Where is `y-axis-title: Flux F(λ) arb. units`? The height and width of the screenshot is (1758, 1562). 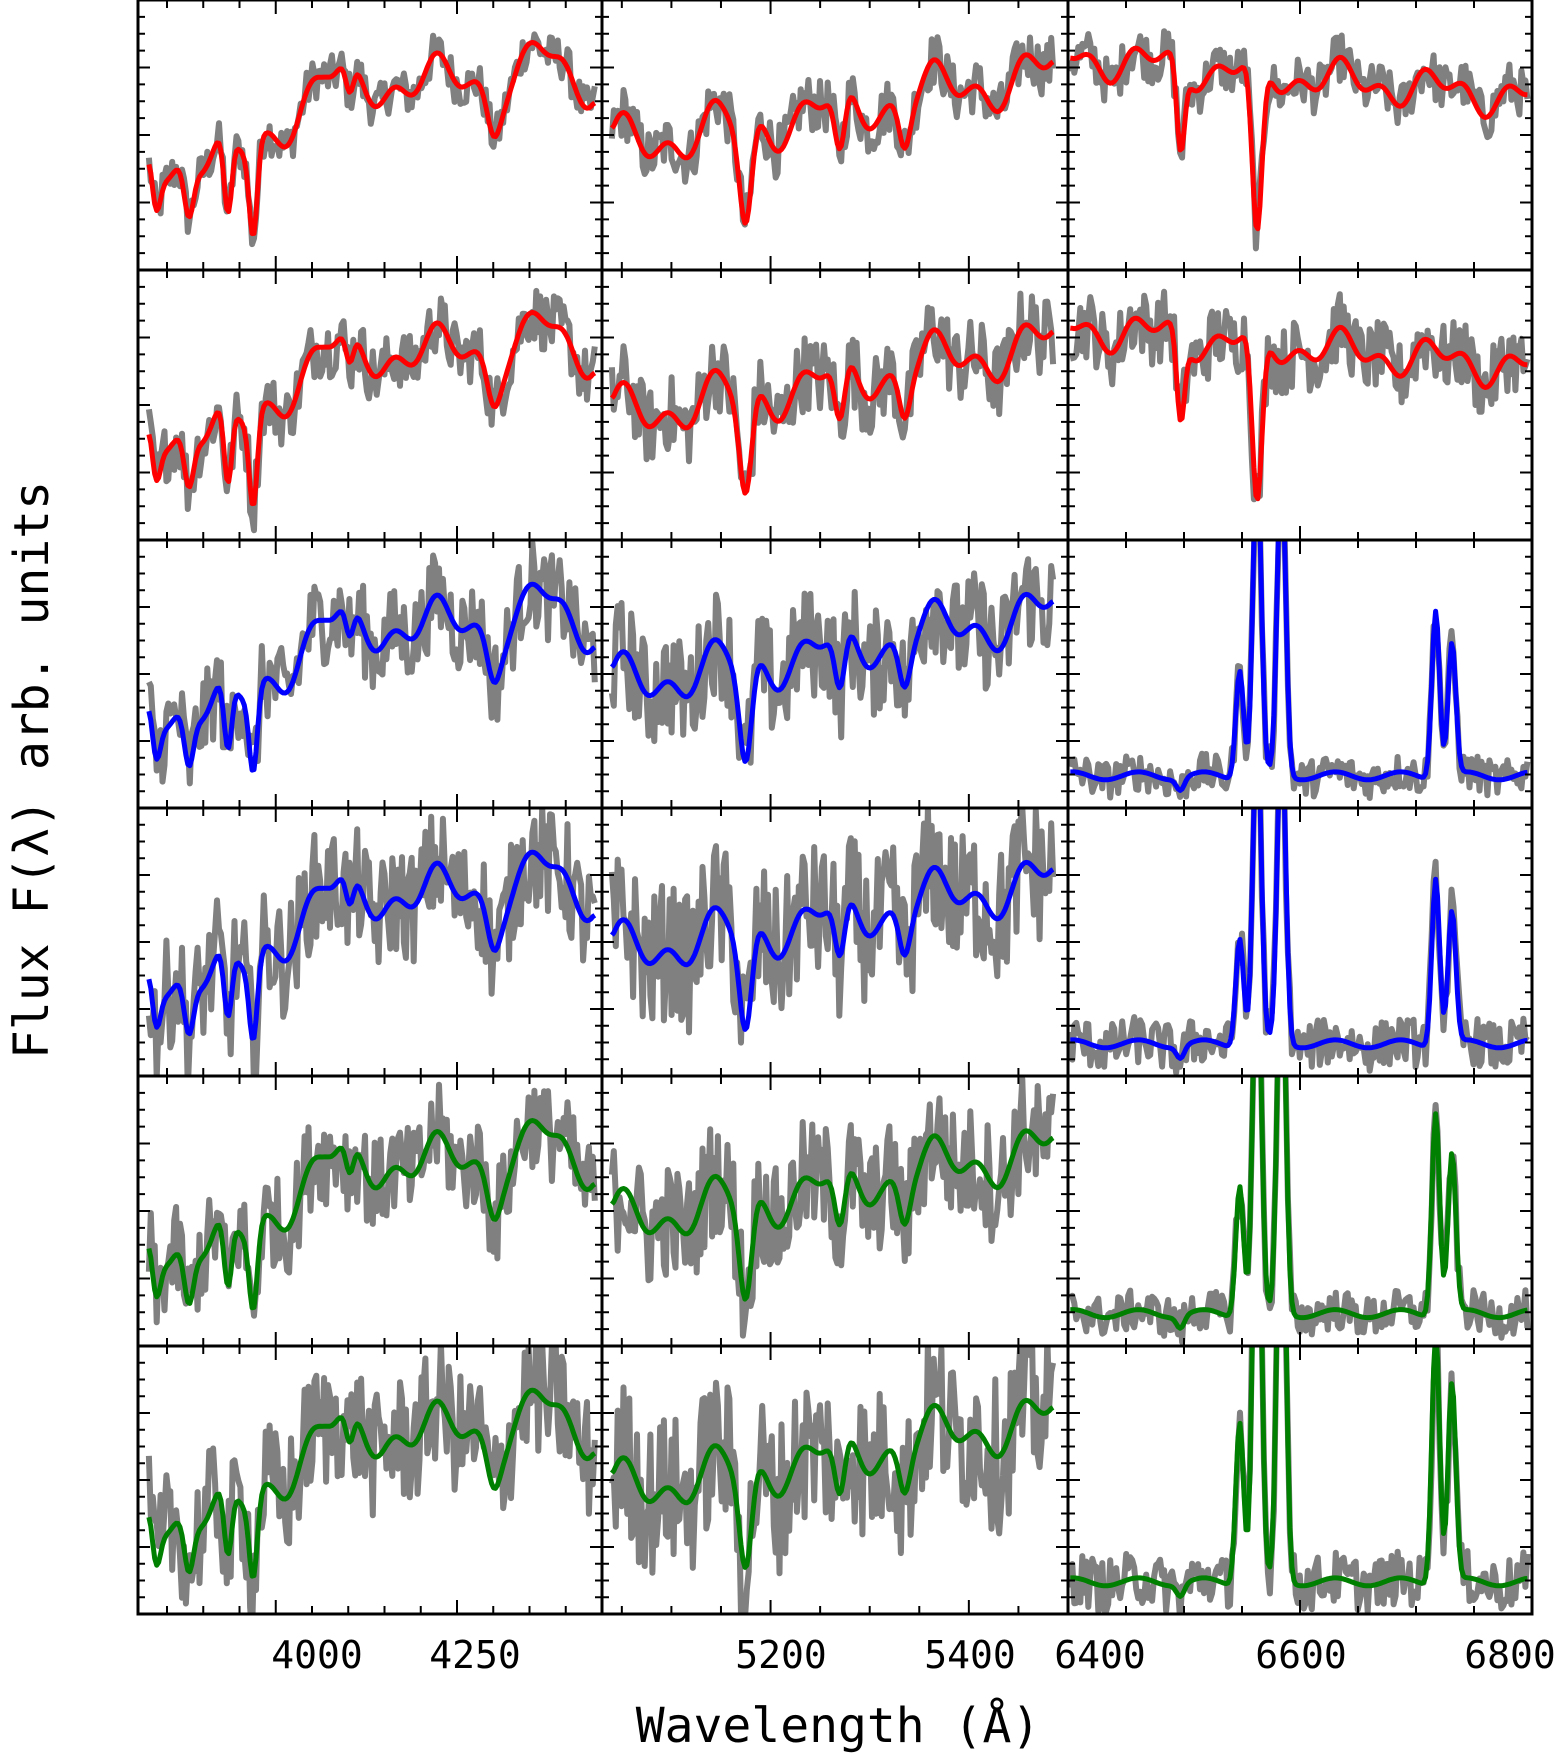
y-axis-title: Flux F(λ) arb. units is located at coordinates (32, 770).